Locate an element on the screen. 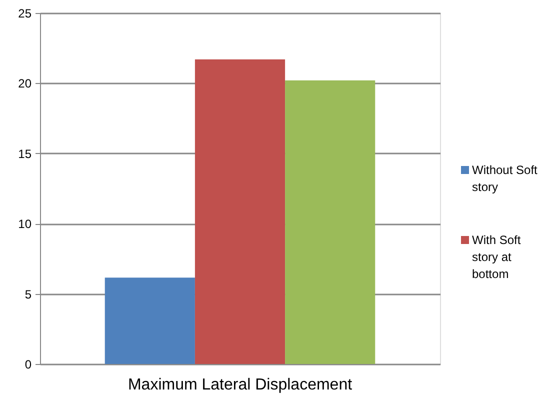 The image size is (559, 406). legend-label: Without Soft story is located at coordinates (505, 178).